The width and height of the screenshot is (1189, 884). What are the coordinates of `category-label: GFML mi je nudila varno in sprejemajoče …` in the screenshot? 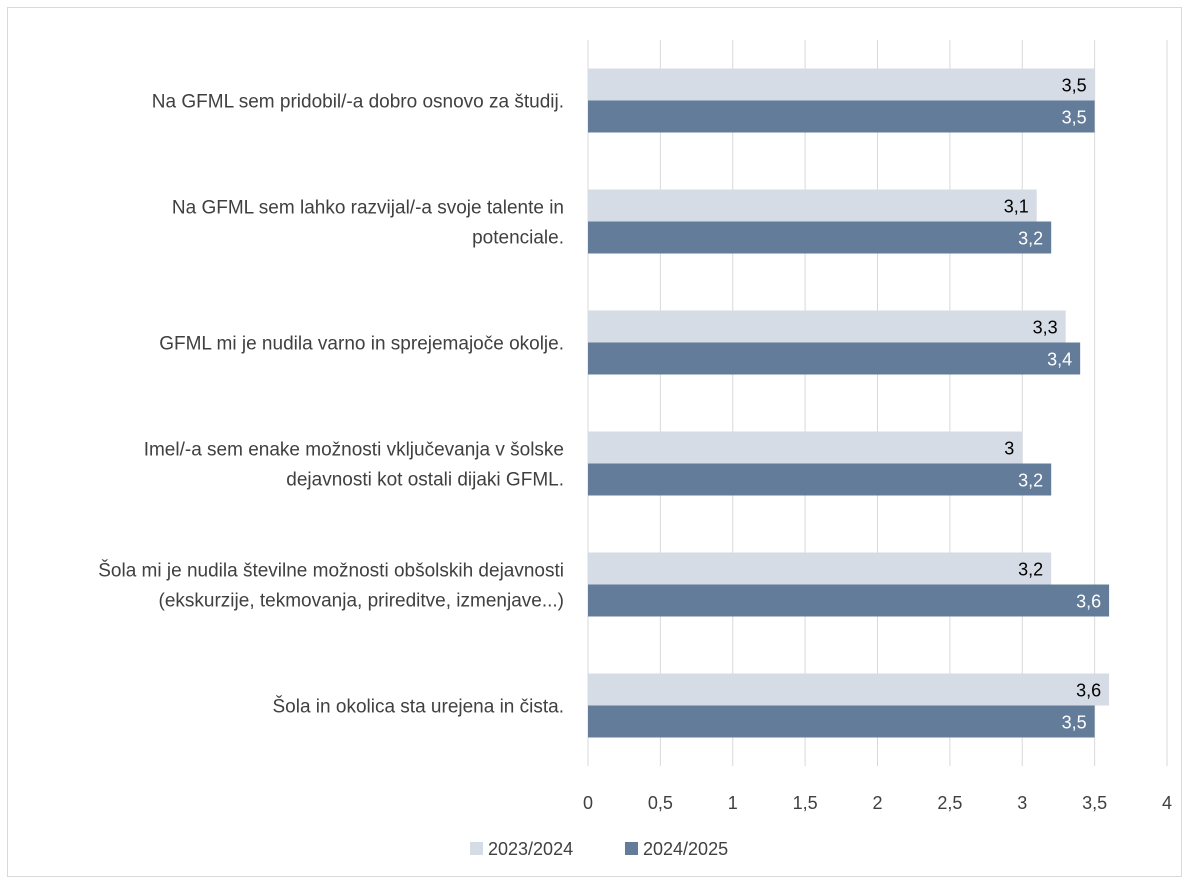 It's located at (361, 344).